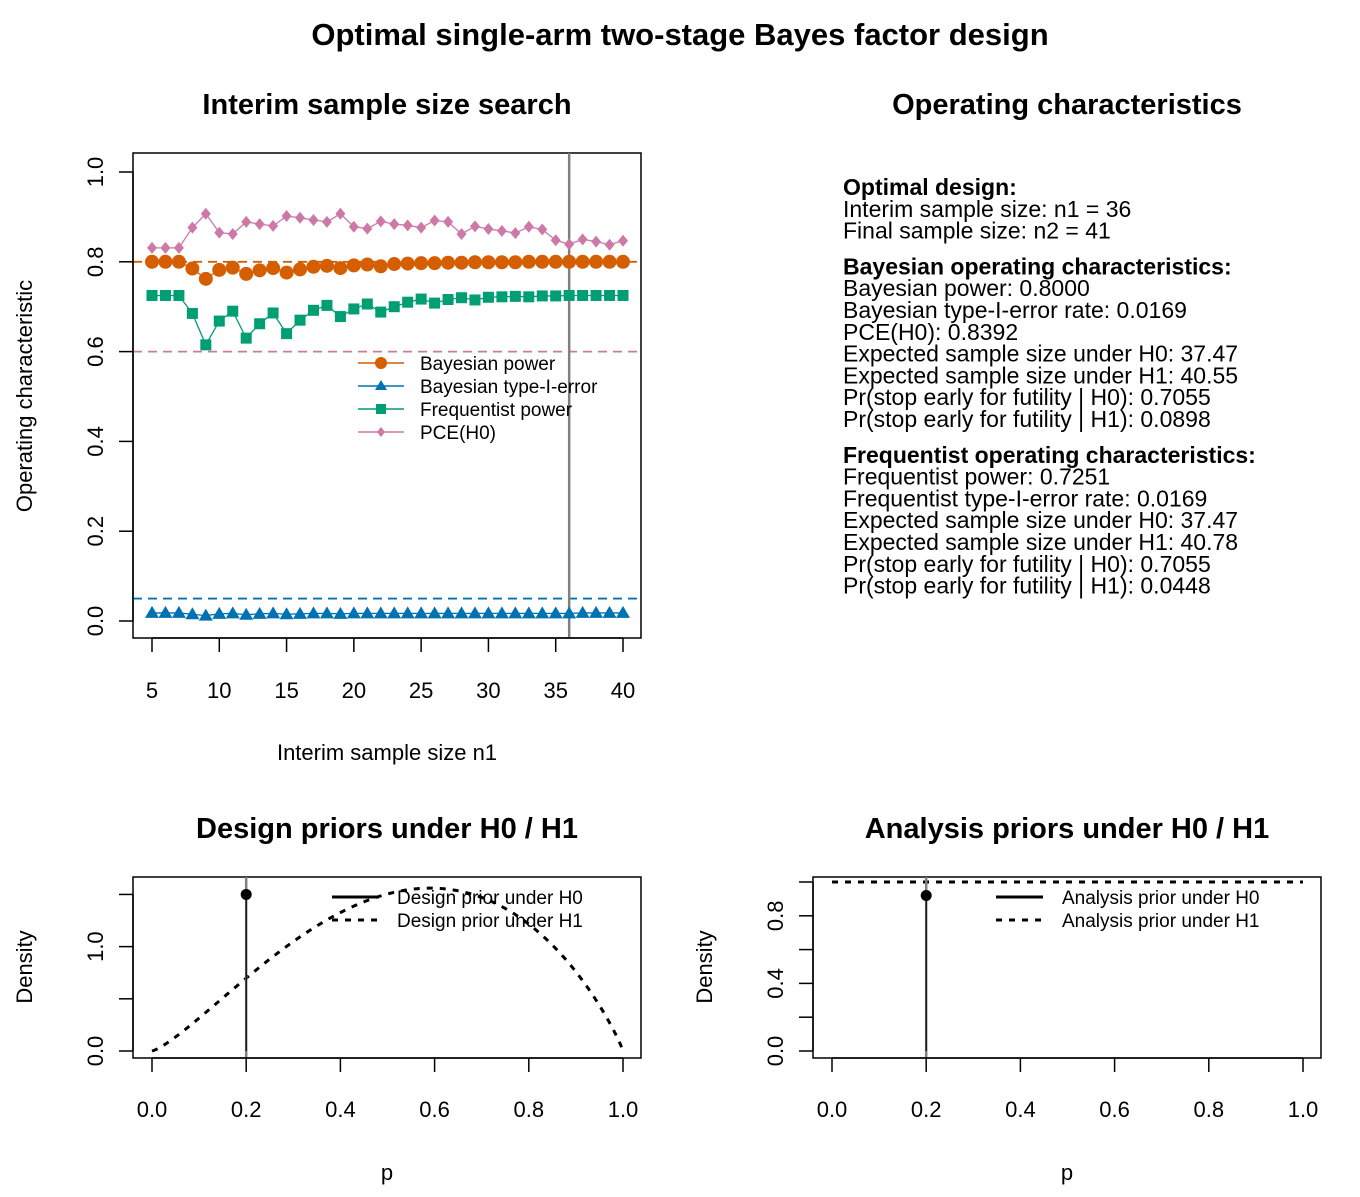 This screenshot has height=1197, width=1360. What do you see at coordinates (219, 690) in the screenshot?
I see `x-tick-label: 10` at bounding box center [219, 690].